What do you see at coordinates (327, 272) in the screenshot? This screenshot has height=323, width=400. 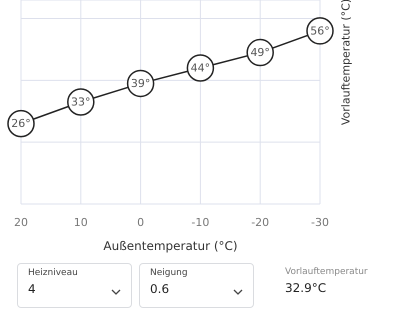 I see `text: Vorlauftemperatur` at bounding box center [327, 272].